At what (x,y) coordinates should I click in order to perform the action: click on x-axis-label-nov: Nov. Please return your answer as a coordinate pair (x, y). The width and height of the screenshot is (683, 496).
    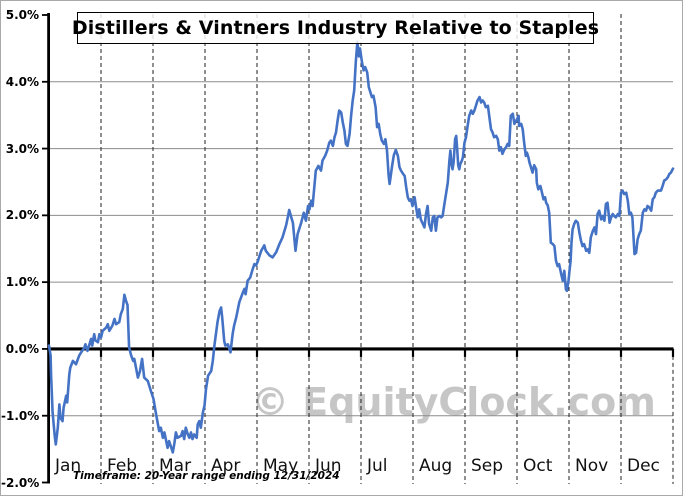
    Looking at the image, I should click on (592, 466).